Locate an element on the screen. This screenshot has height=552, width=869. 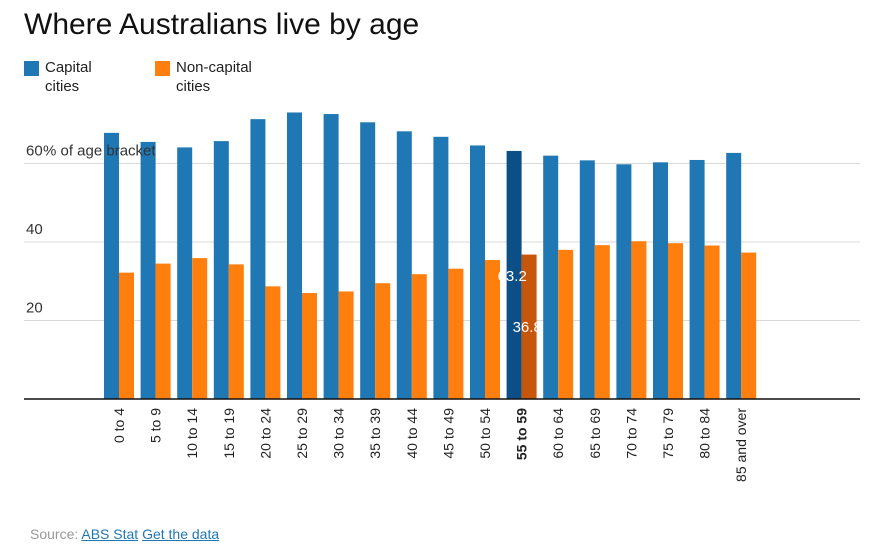
x-tick-label-8: 40 to 44 is located at coordinates (412, 433).